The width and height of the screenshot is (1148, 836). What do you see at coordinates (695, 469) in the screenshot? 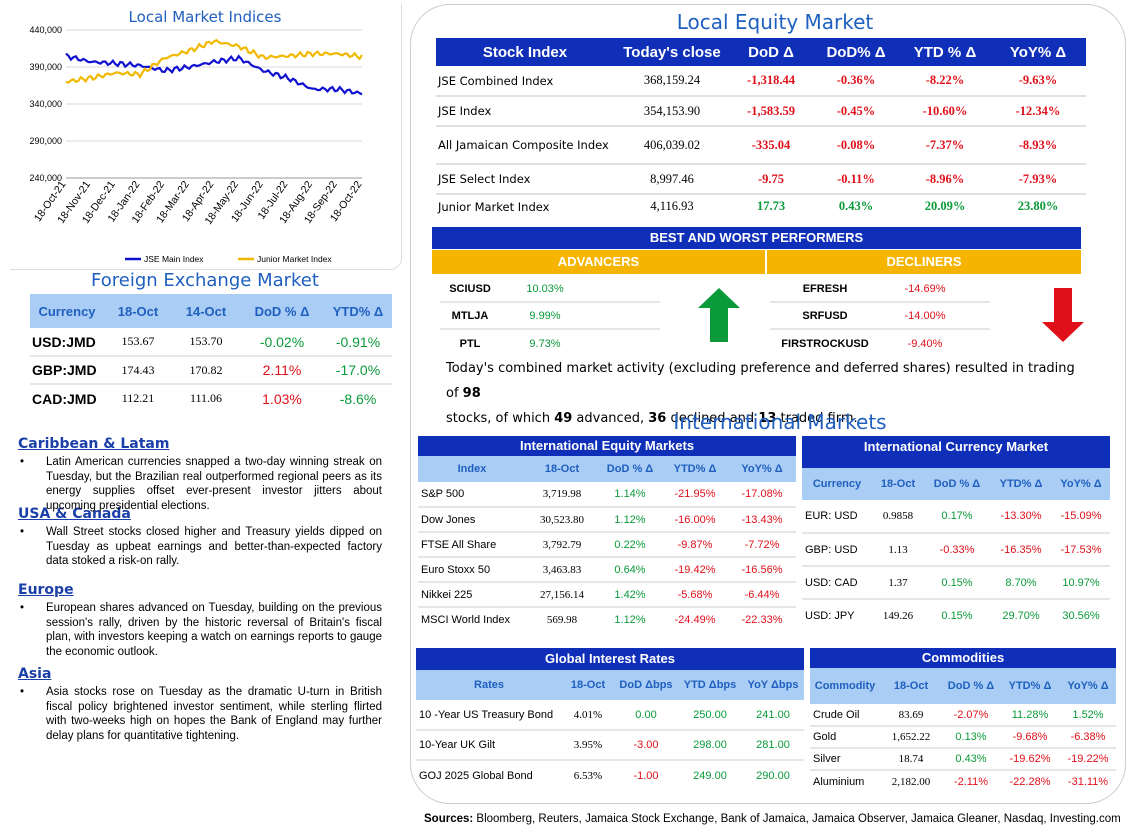
I see `intl-equity-header: YTD% Δ` at bounding box center [695, 469].